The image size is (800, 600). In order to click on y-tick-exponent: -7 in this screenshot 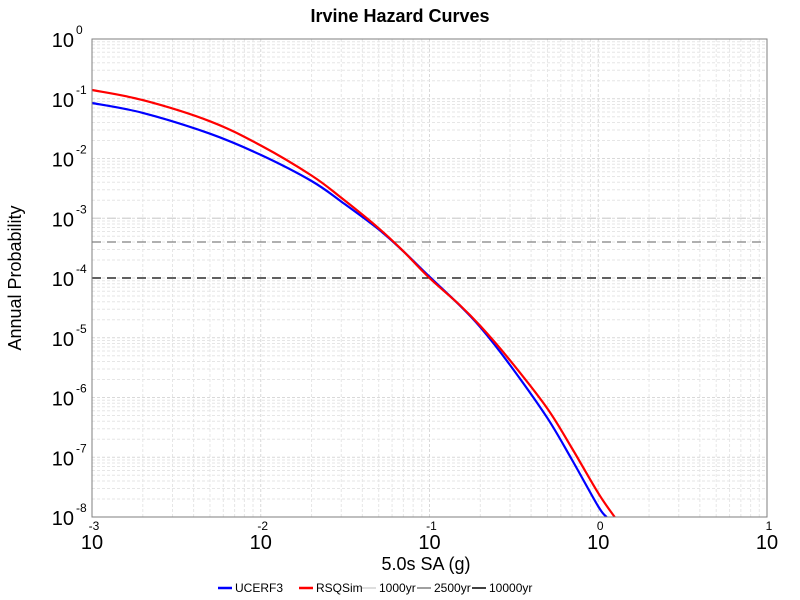, I will do `click(81, 448)`.